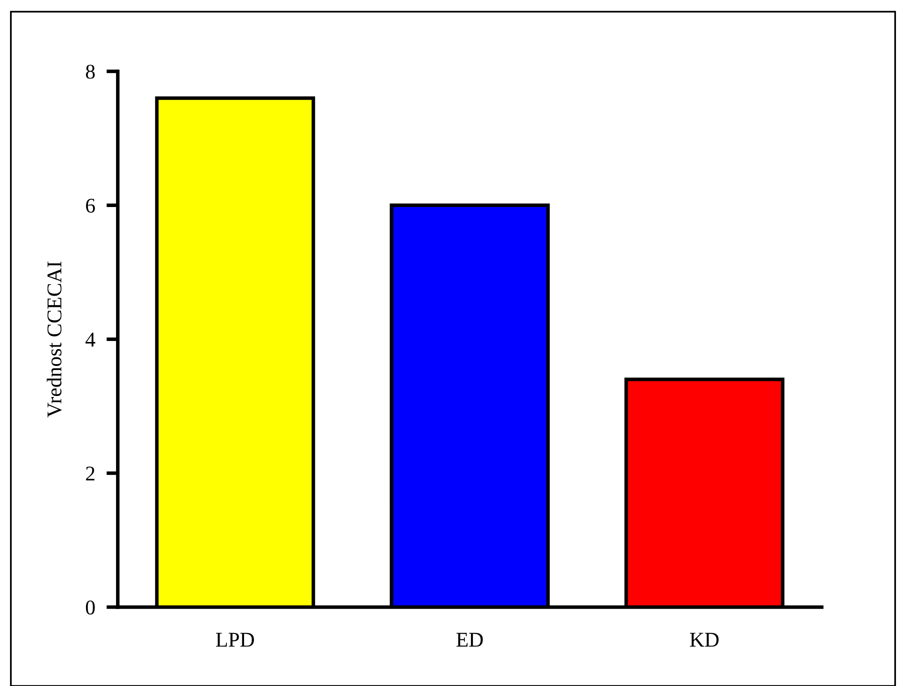 This screenshot has width=906, height=686. What do you see at coordinates (90, 607) in the screenshot?
I see `y-tick-label: 0` at bounding box center [90, 607].